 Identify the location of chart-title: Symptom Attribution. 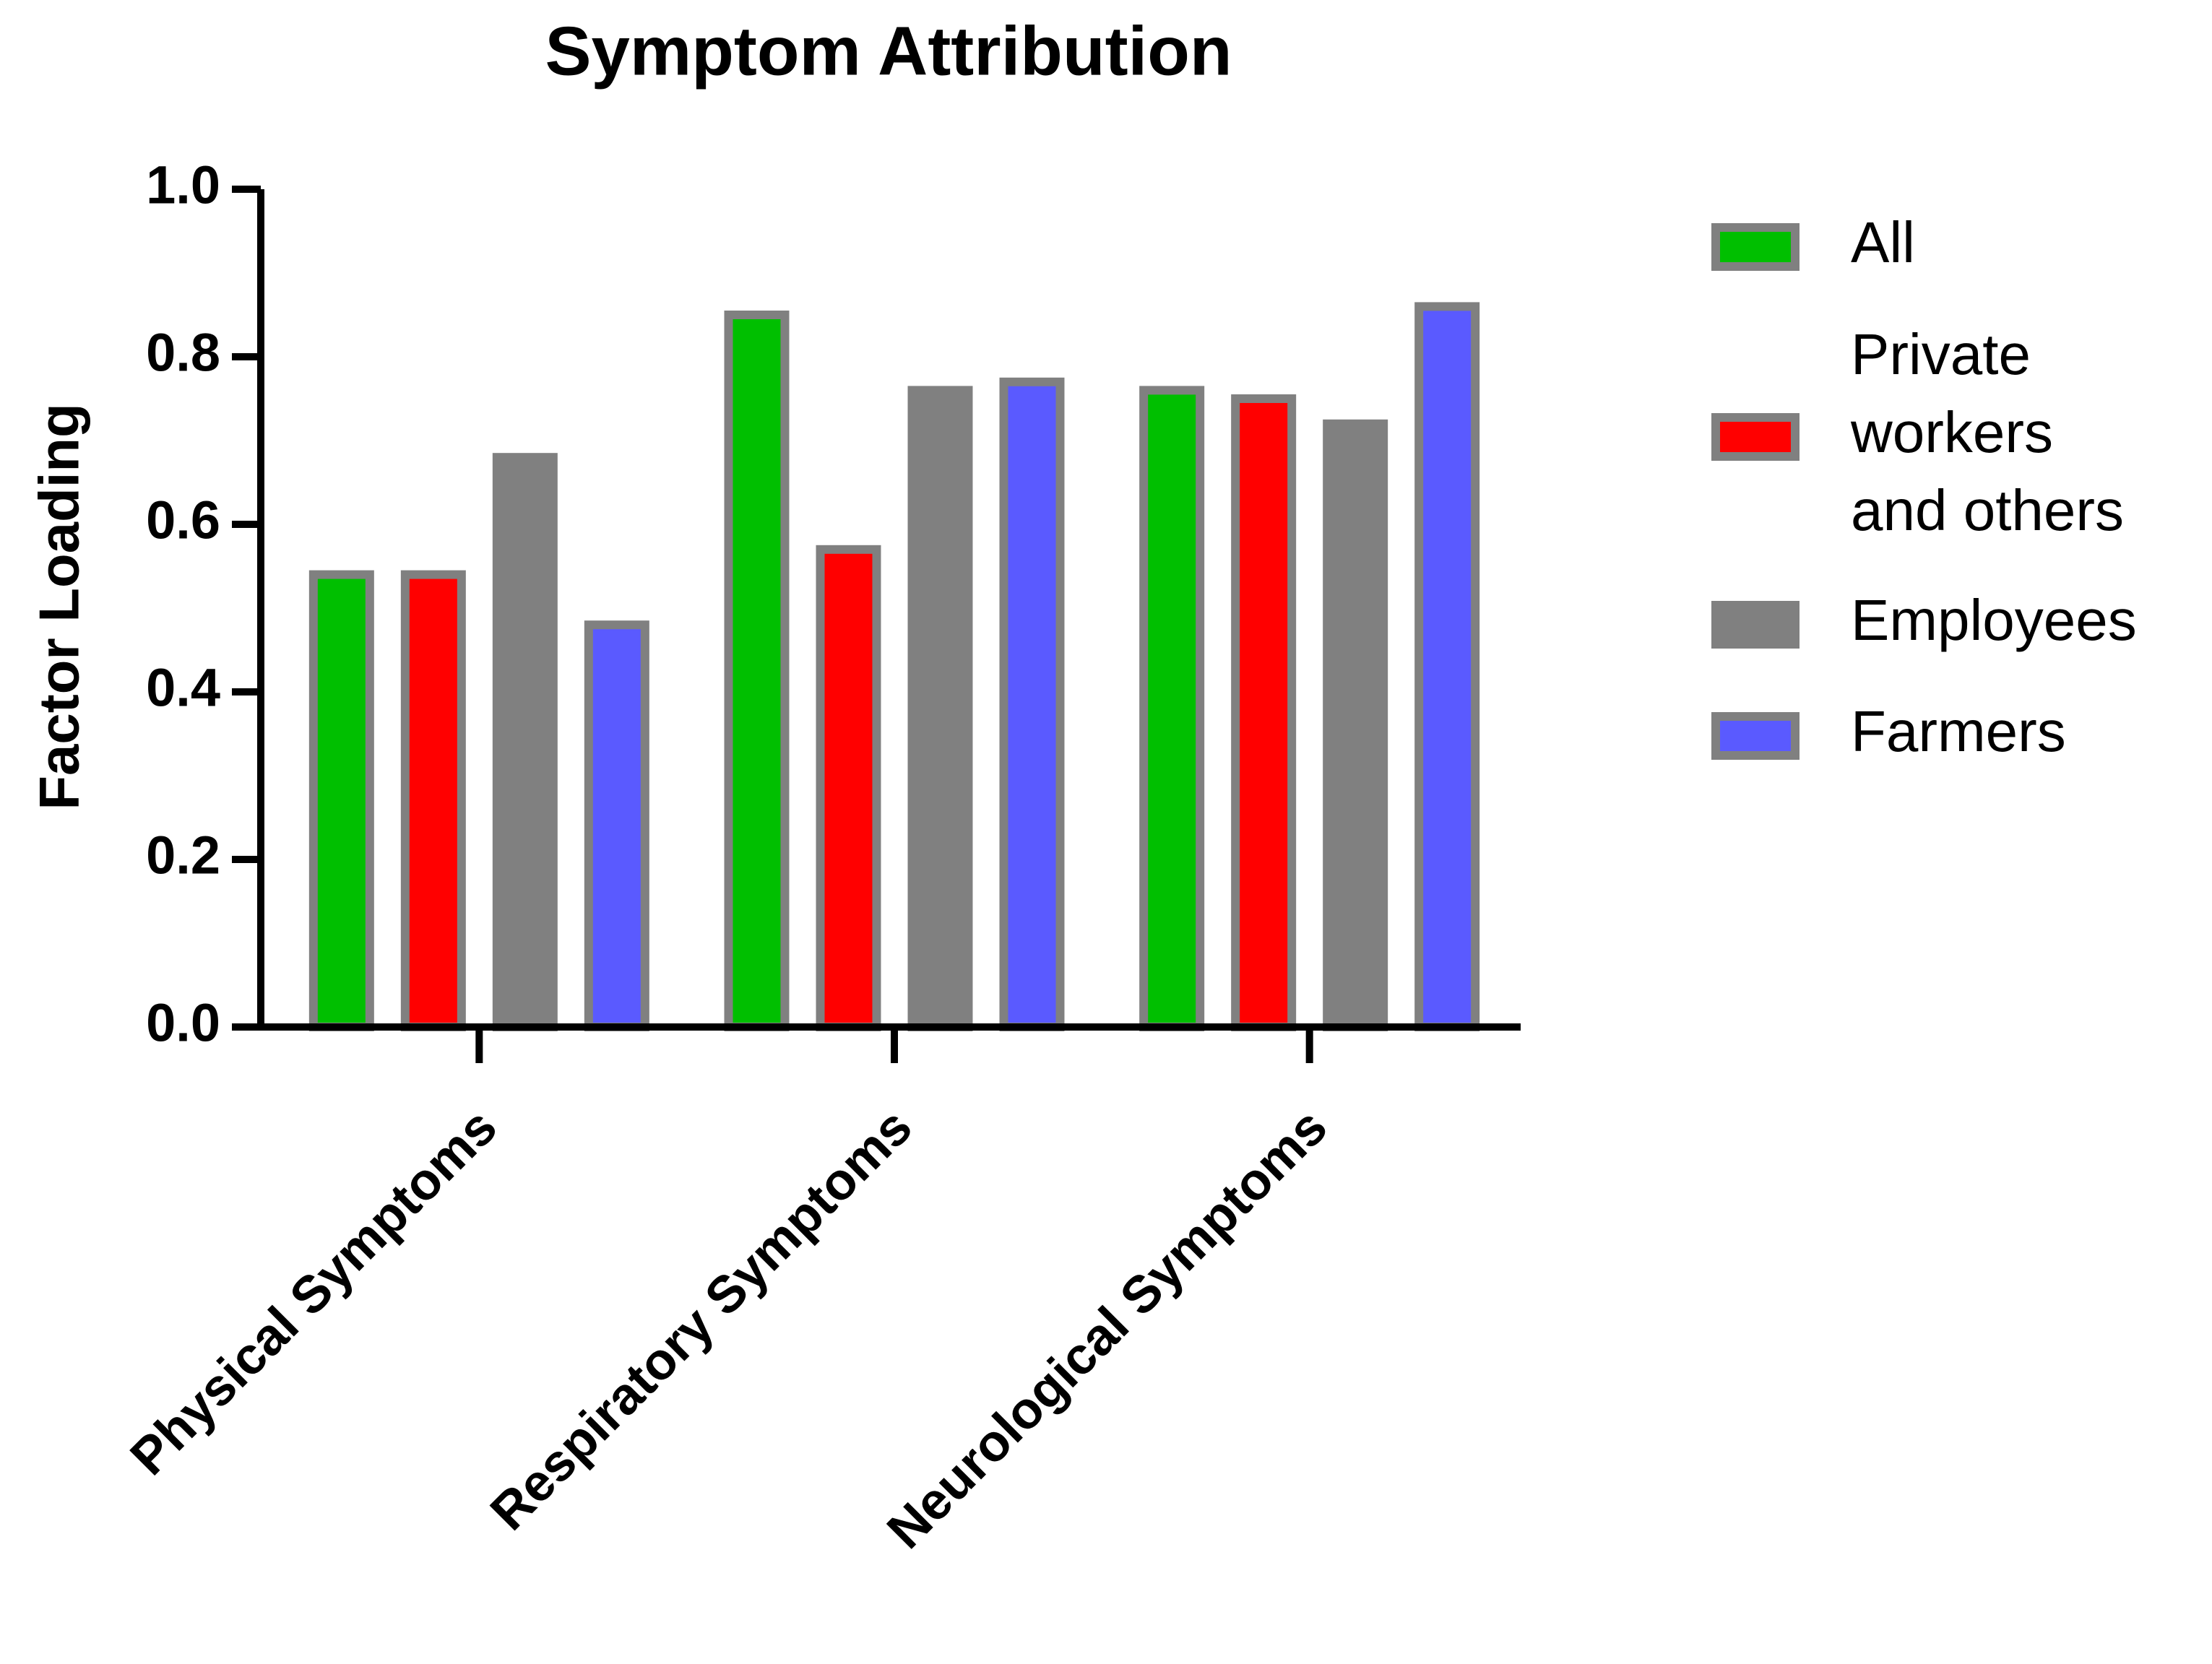
(888, 51).